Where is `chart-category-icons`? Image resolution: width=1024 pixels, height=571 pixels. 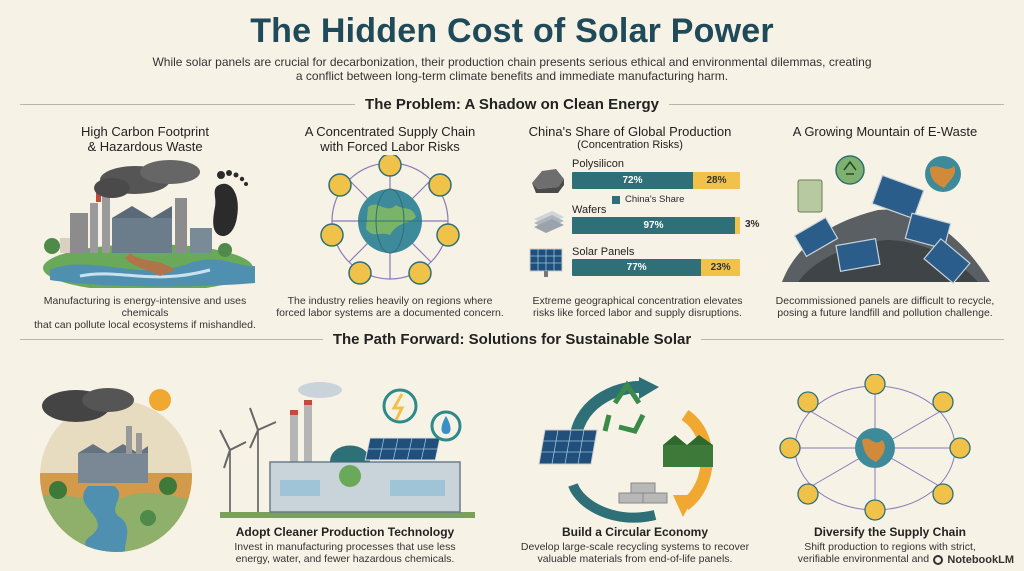
chart-category-icons is located at coordinates (546, 223).